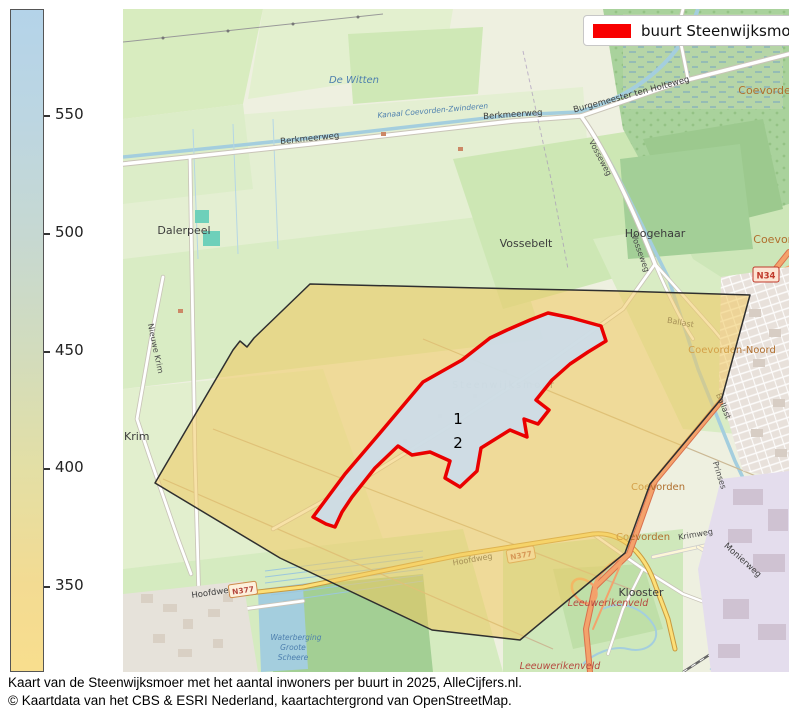 The width and height of the screenshot is (794, 719). I want to click on region-buurt-steenwijksmoer, so click(459, 420).